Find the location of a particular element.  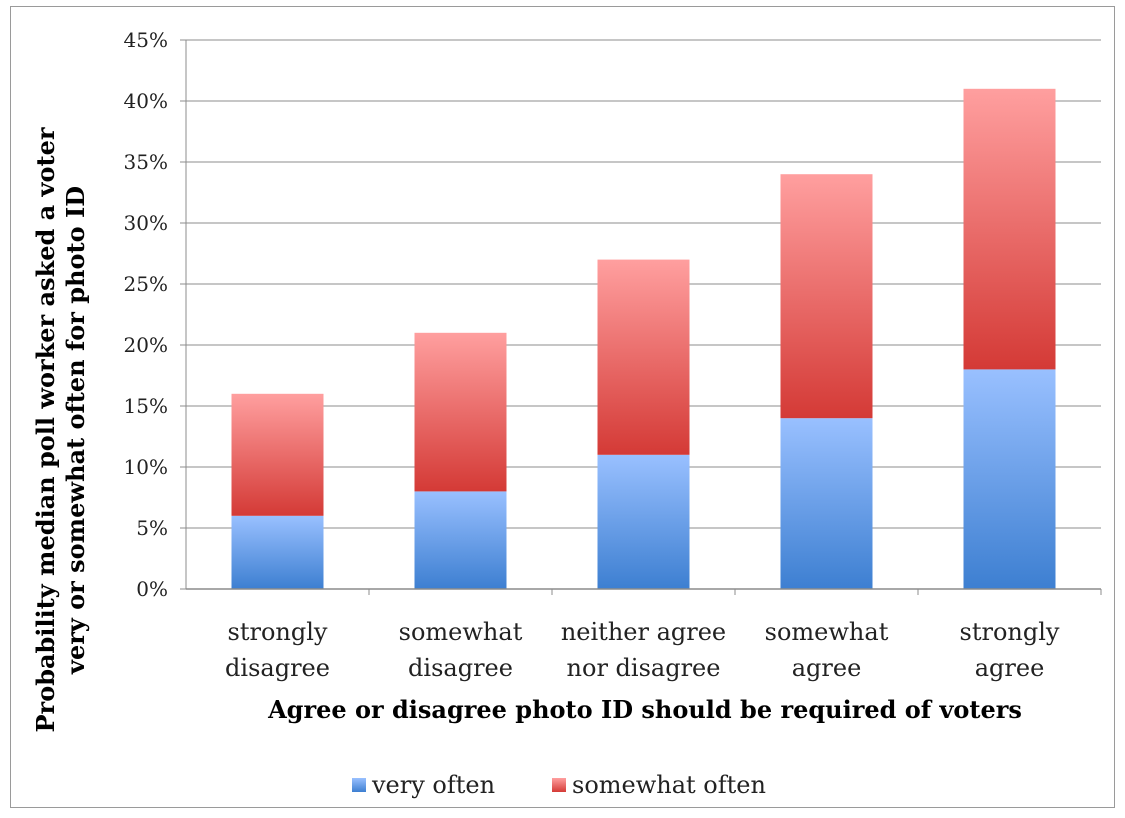

x-tick-label: somewhat agree is located at coordinates (827, 650).